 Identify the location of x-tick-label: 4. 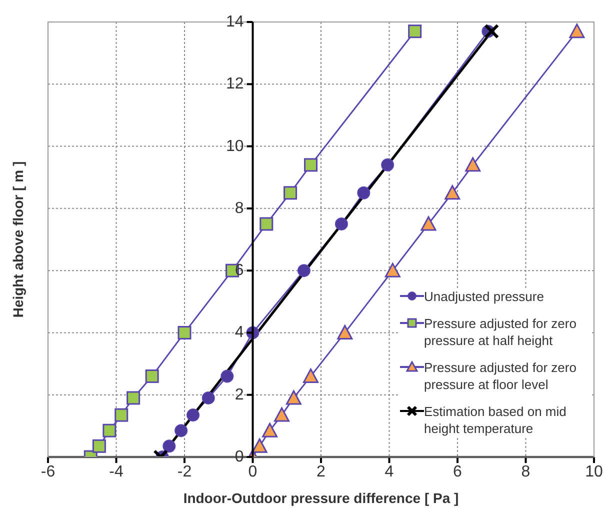
(389, 471).